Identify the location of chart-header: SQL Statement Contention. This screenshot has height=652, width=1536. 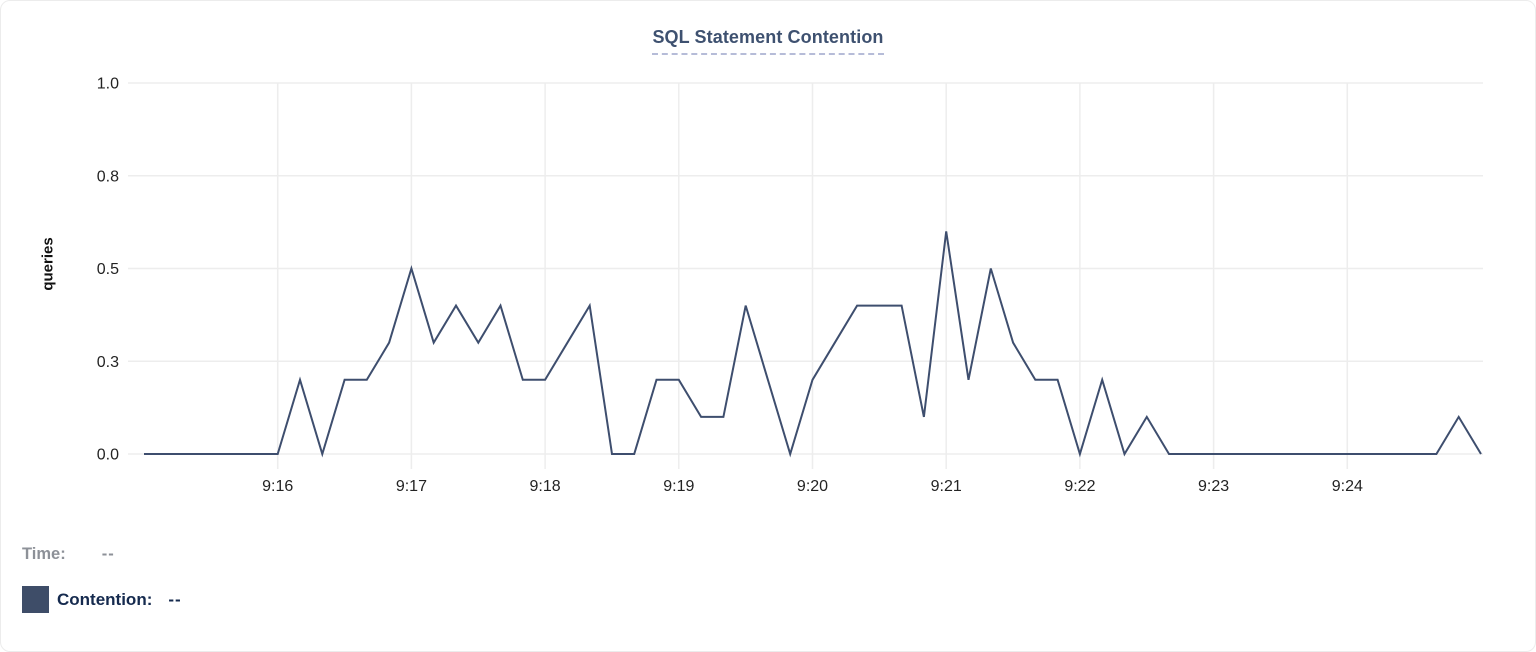
(768, 41).